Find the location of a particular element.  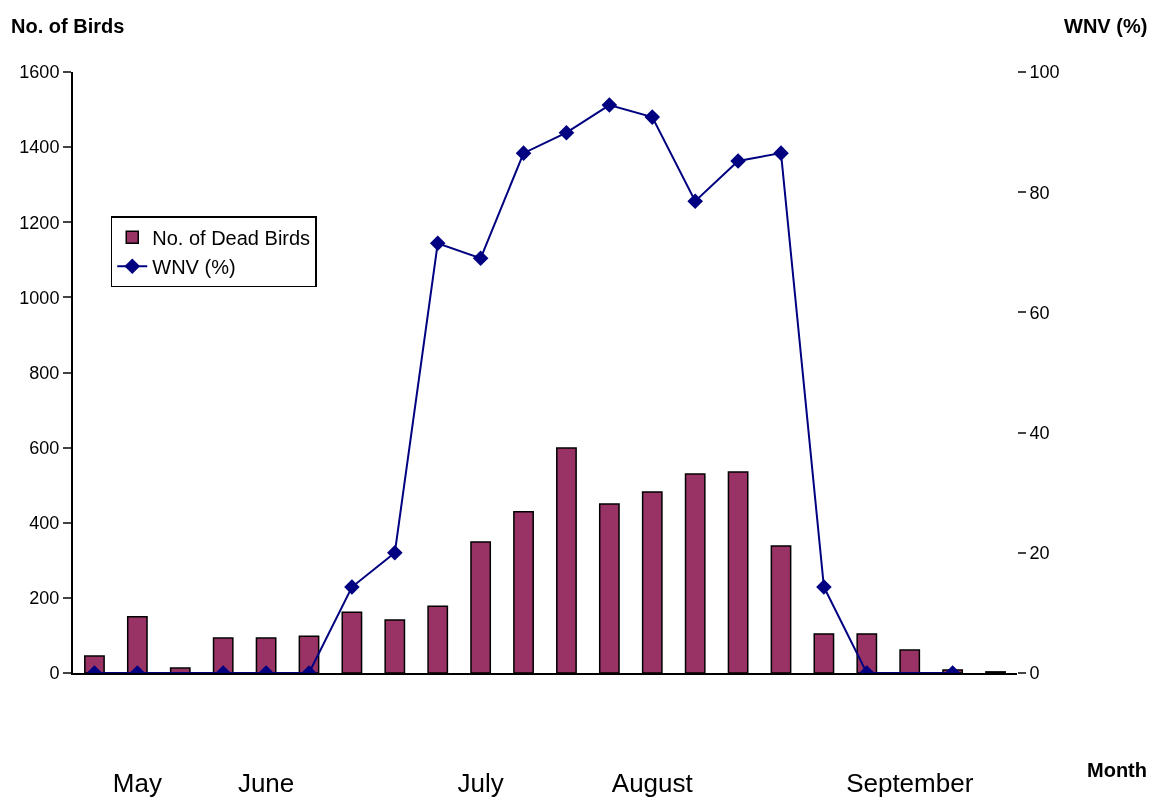

y-tick-label: 400 is located at coordinates (44, 523).